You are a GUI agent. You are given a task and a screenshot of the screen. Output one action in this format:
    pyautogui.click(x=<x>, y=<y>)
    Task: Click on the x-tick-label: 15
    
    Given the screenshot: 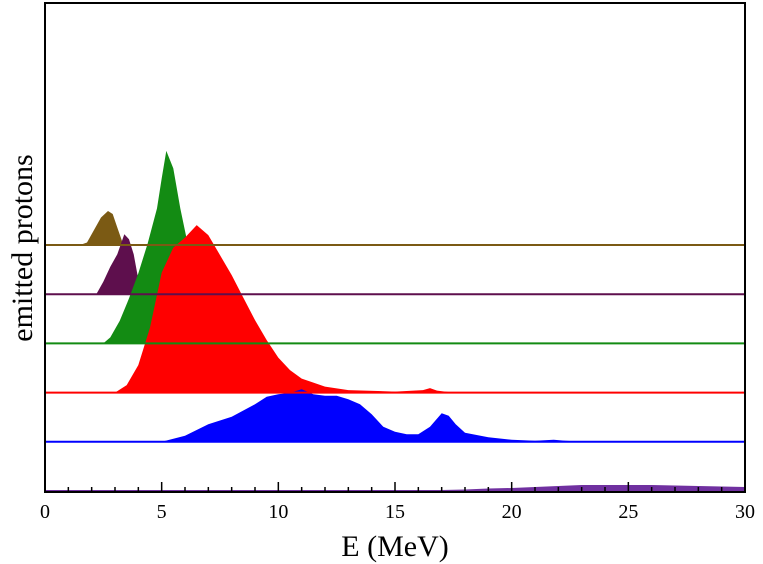 What is the action you would take?
    pyautogui.click(x=395, y=512)
    